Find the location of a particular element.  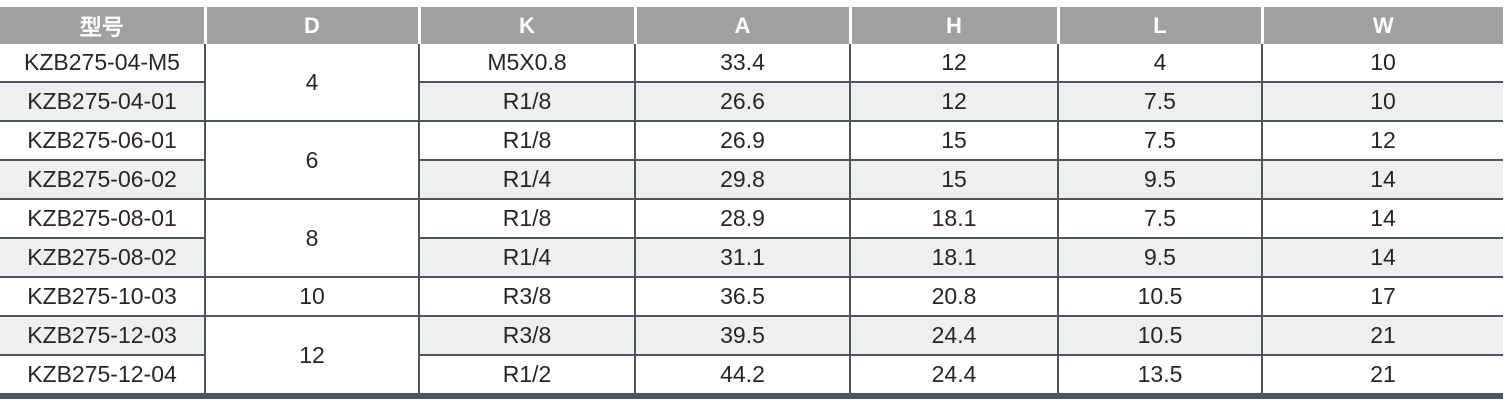

col-header-l: L is located at coordinates (1159, 25).